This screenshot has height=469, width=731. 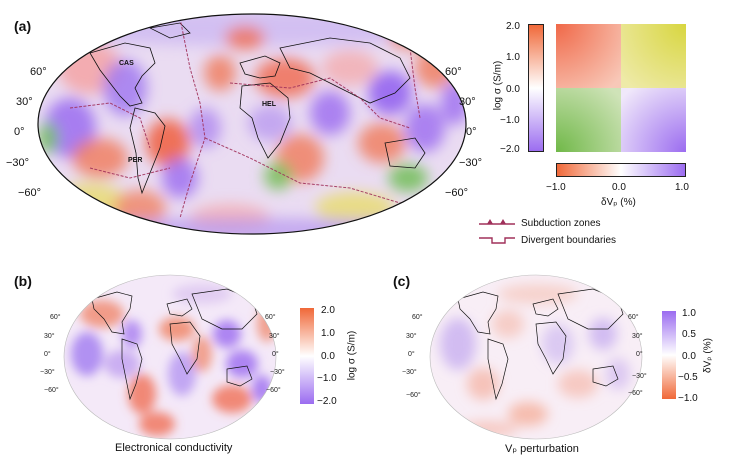 I want to click on location-cas: CAS, so click(x=126, y=63).